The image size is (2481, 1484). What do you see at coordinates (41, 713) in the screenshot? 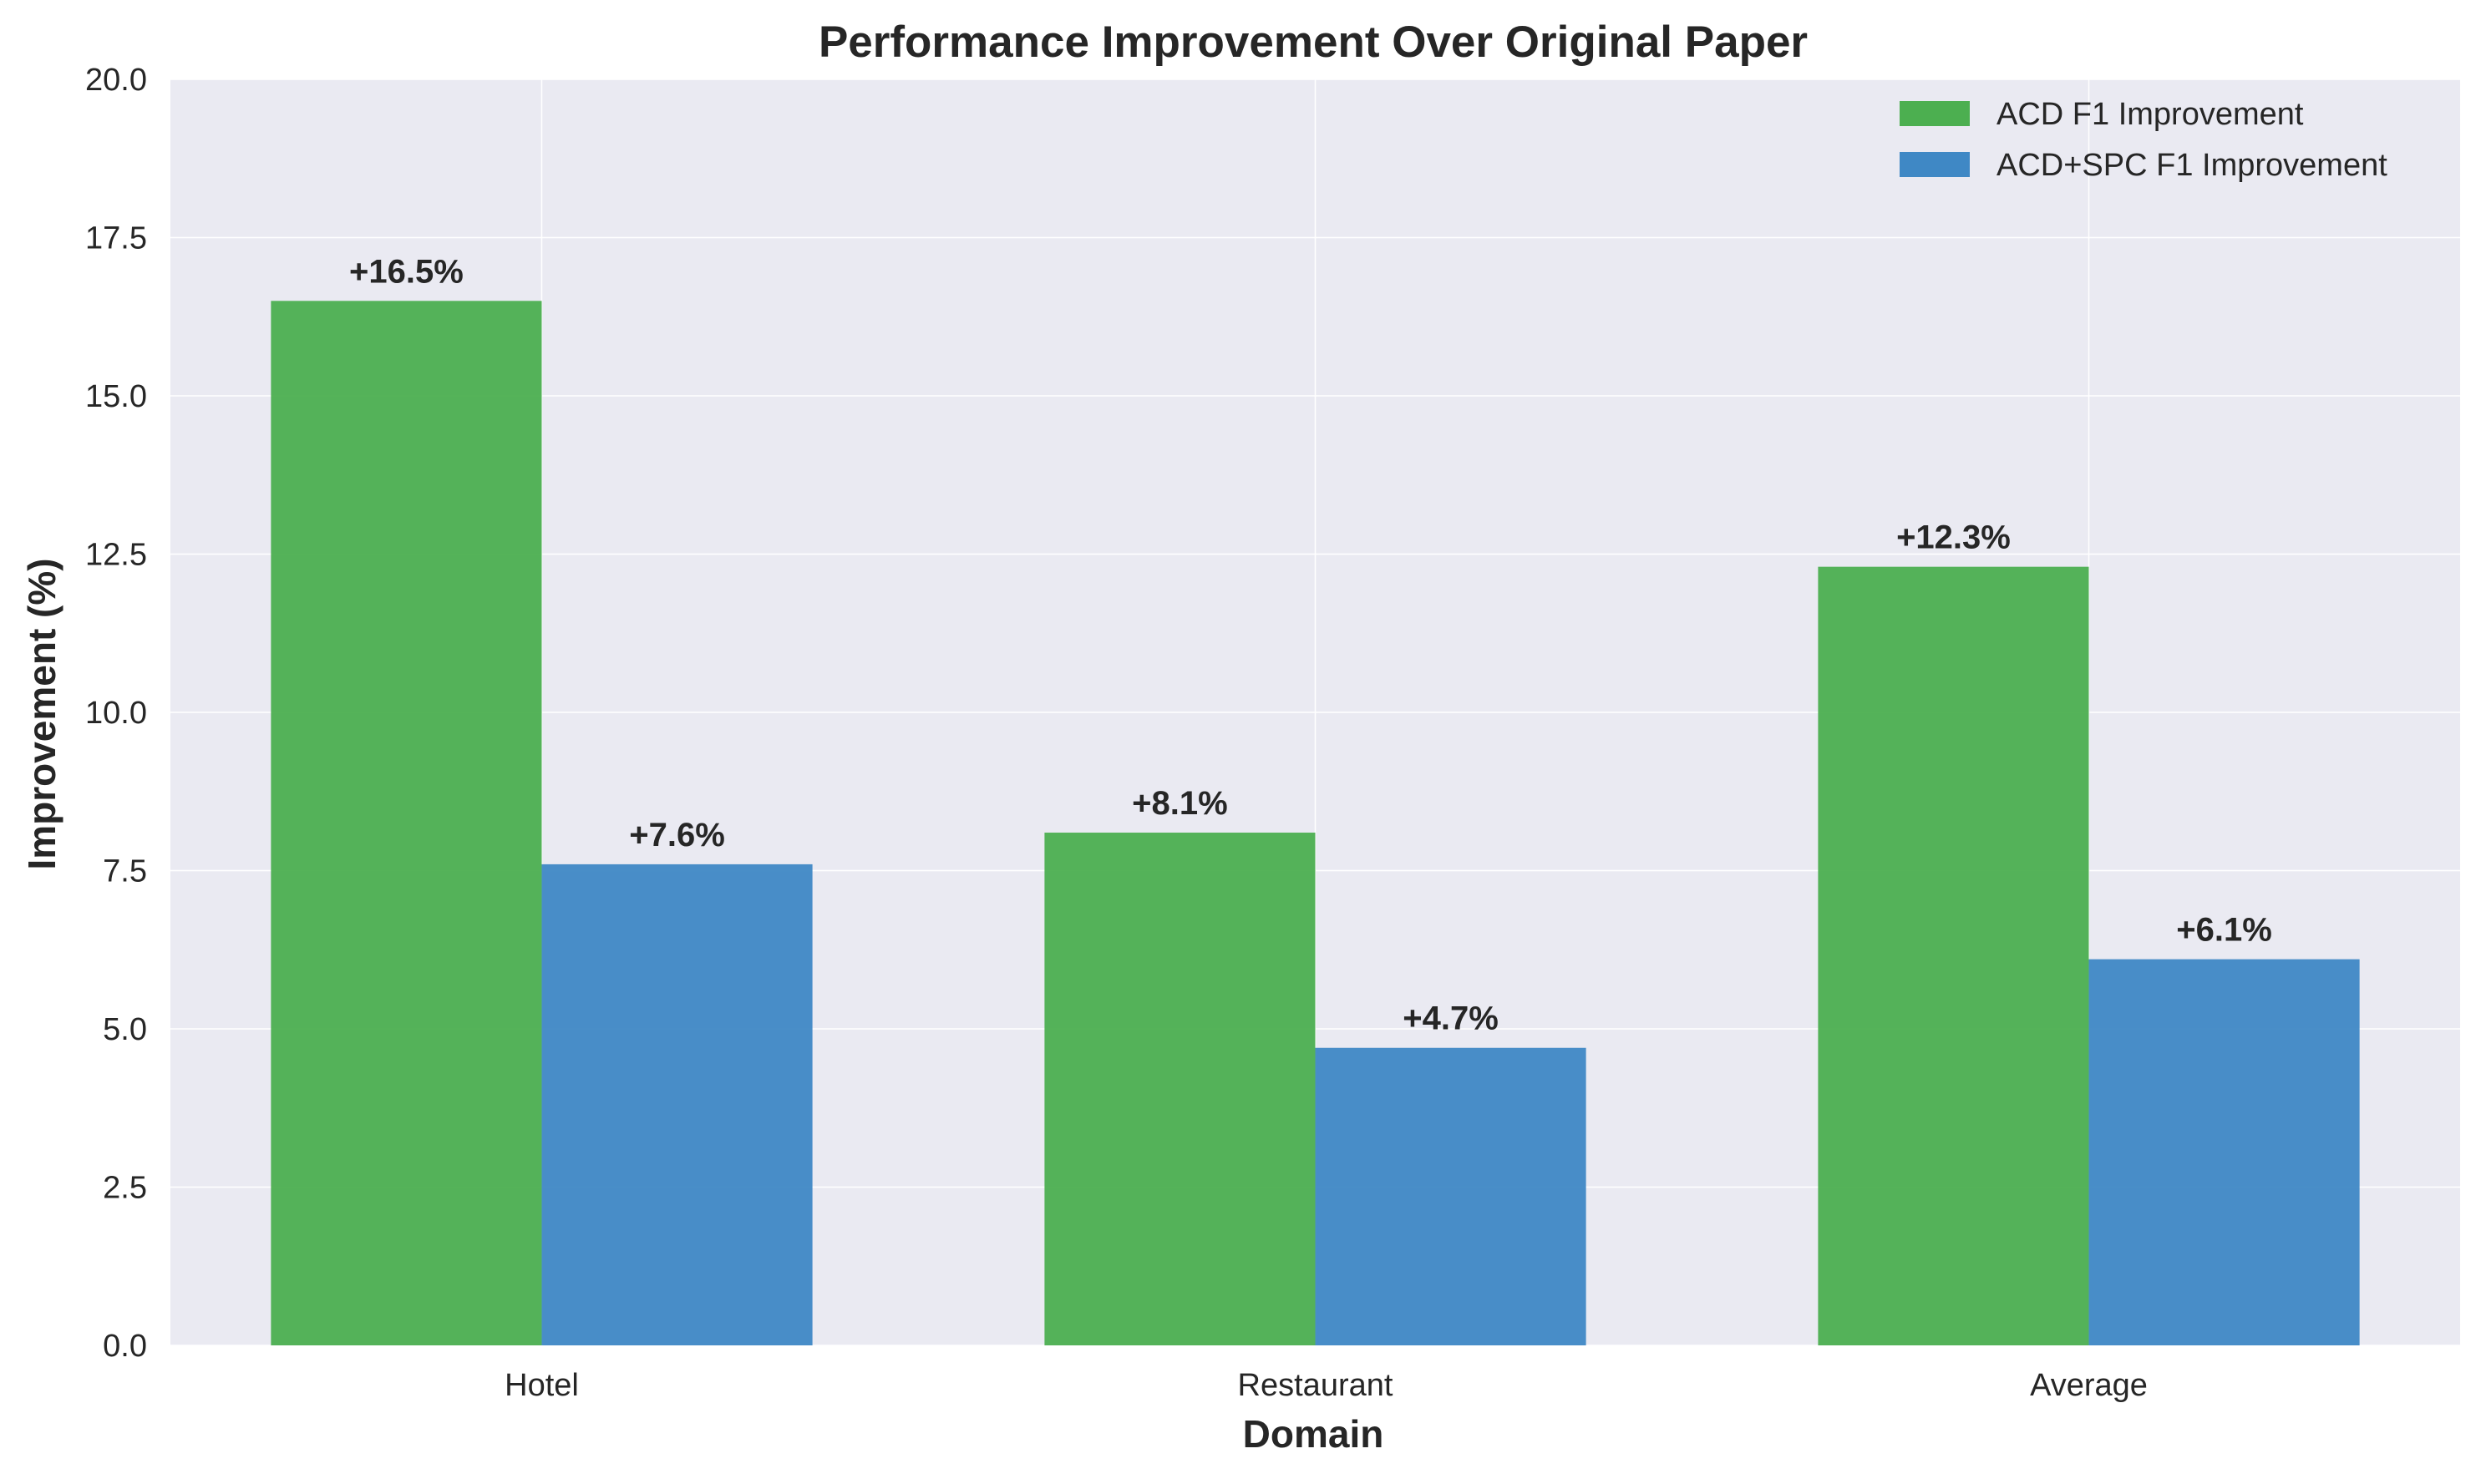
I see `y-axis-label: Improvement (%)` at bounding box center [41, 713].